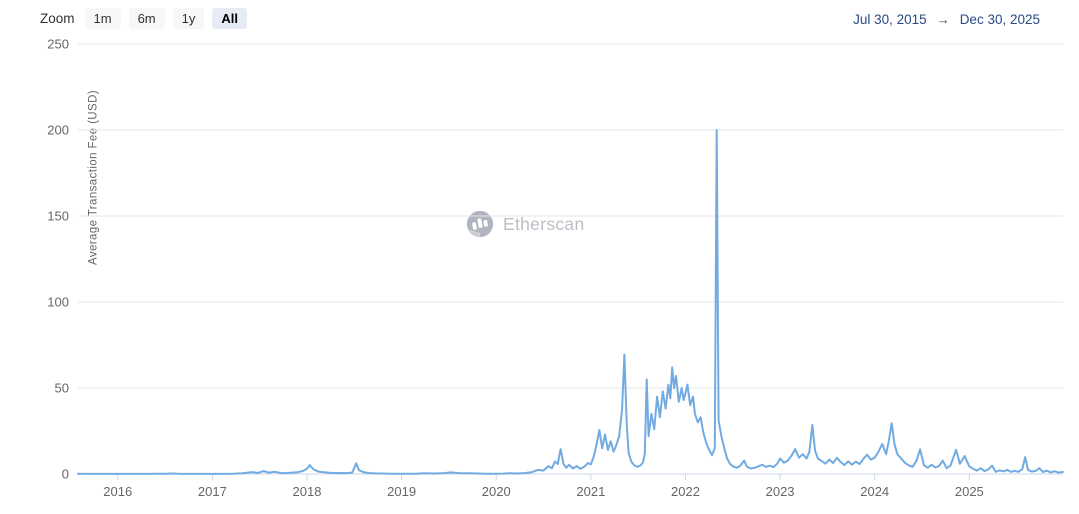 The image size is (1079, 514). What do you see at coordinates (58, 130) in the screenshot?
I see `y-tick-label: 200` at bounding box center [58, 130].